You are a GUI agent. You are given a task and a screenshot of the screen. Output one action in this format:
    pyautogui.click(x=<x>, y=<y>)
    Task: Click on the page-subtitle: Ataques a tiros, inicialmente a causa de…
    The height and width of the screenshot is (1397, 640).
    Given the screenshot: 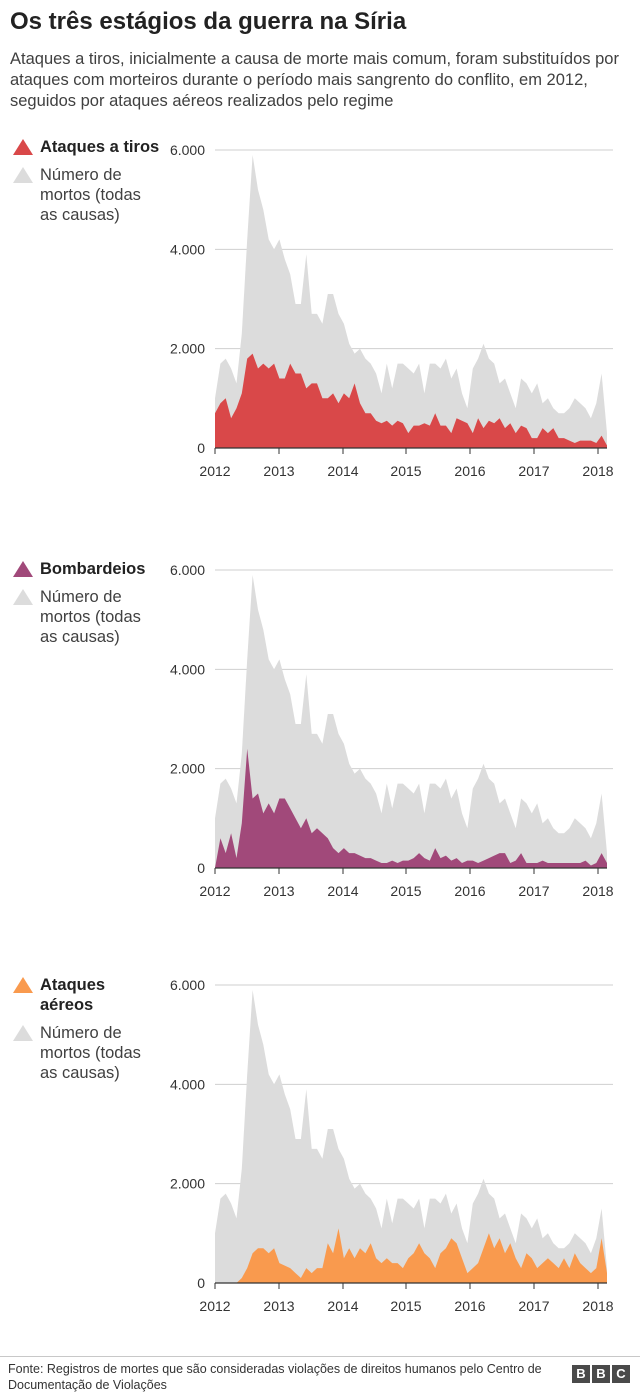 What is the action you would take?
    pyautogui.click(x=314, y=80)
    